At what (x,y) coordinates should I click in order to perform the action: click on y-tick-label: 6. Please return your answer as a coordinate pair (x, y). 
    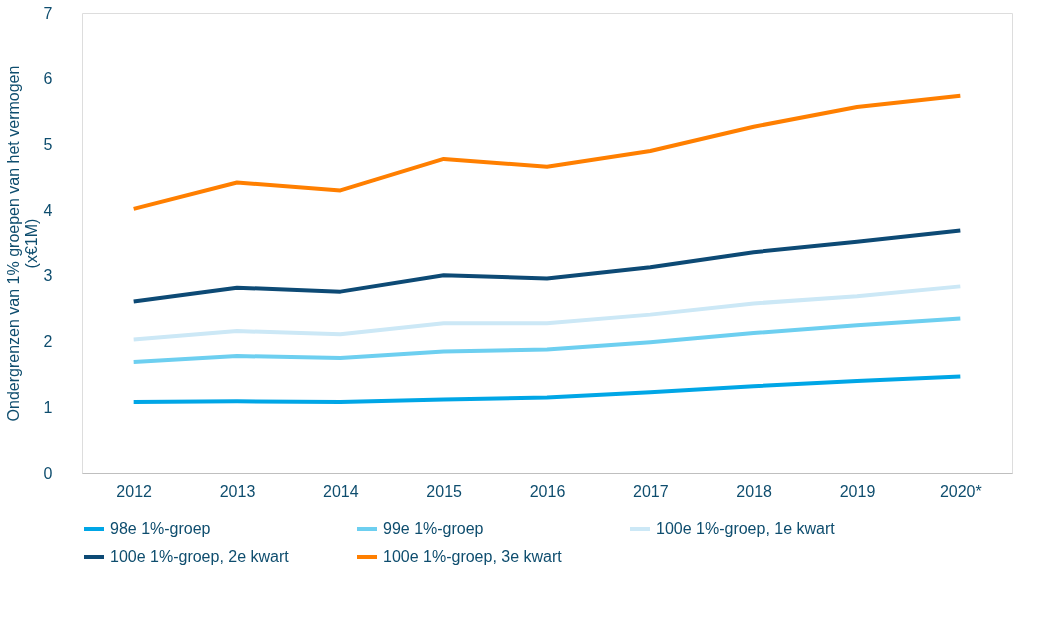
    Looking at the image, I should click on (48, 79).